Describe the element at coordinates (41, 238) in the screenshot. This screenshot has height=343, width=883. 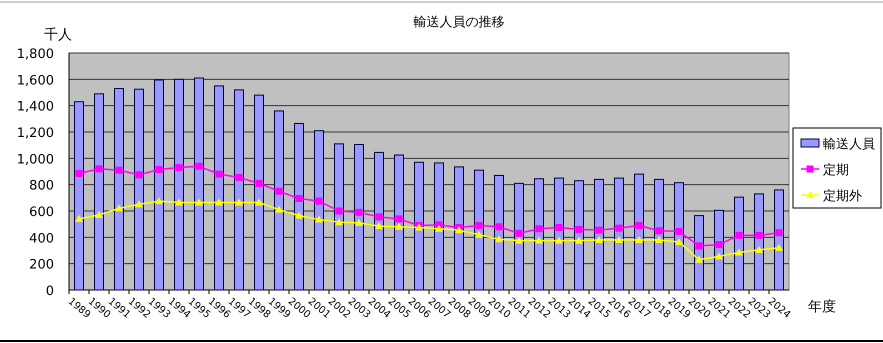
I see `y-tick-label: 400` at that location.